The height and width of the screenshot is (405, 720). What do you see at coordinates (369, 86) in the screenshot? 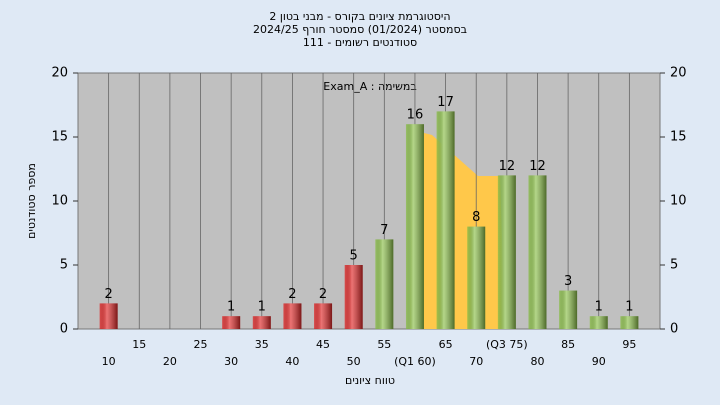
I see `annotation: במשימה : Exam_A` at bounding box center [369, 86].